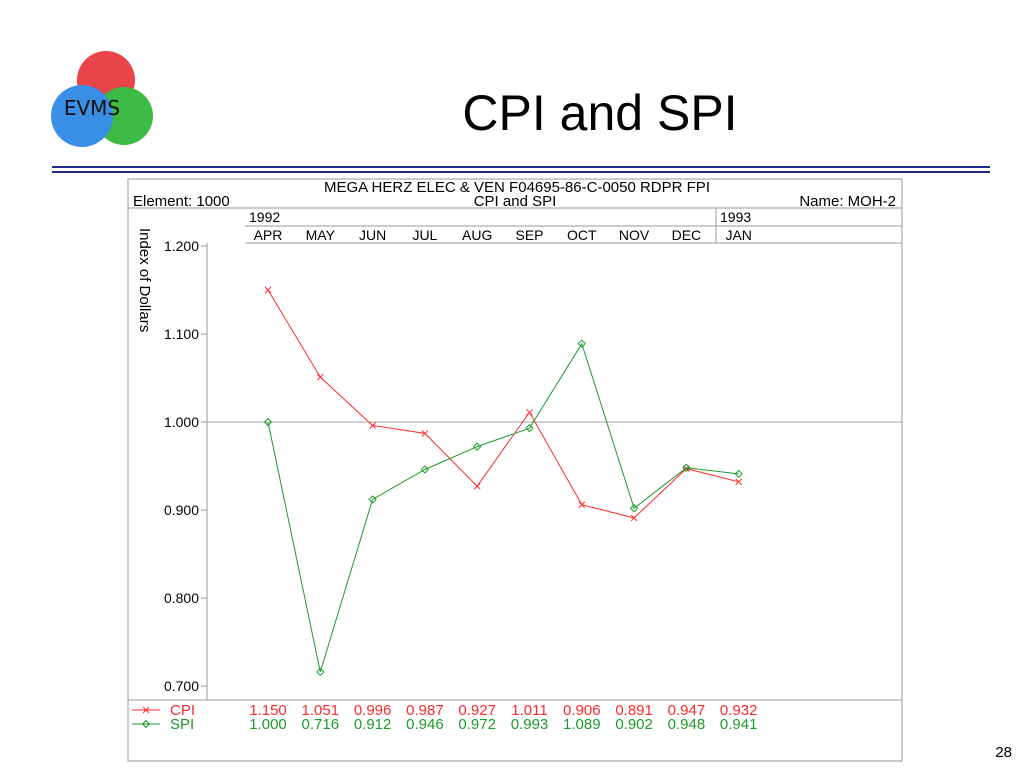  I want to click on spi-value-jun: 0.912, so click(373, 724).